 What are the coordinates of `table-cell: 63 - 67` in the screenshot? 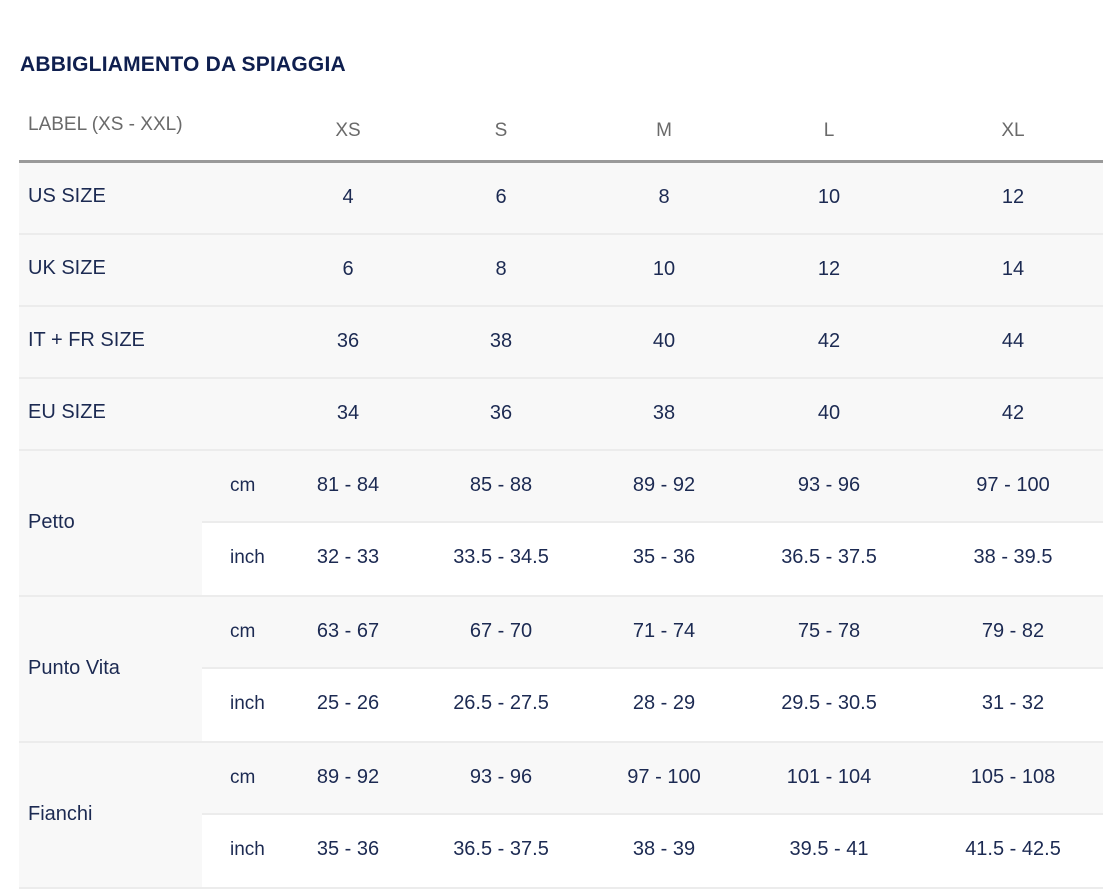 It's located at (348, 631).